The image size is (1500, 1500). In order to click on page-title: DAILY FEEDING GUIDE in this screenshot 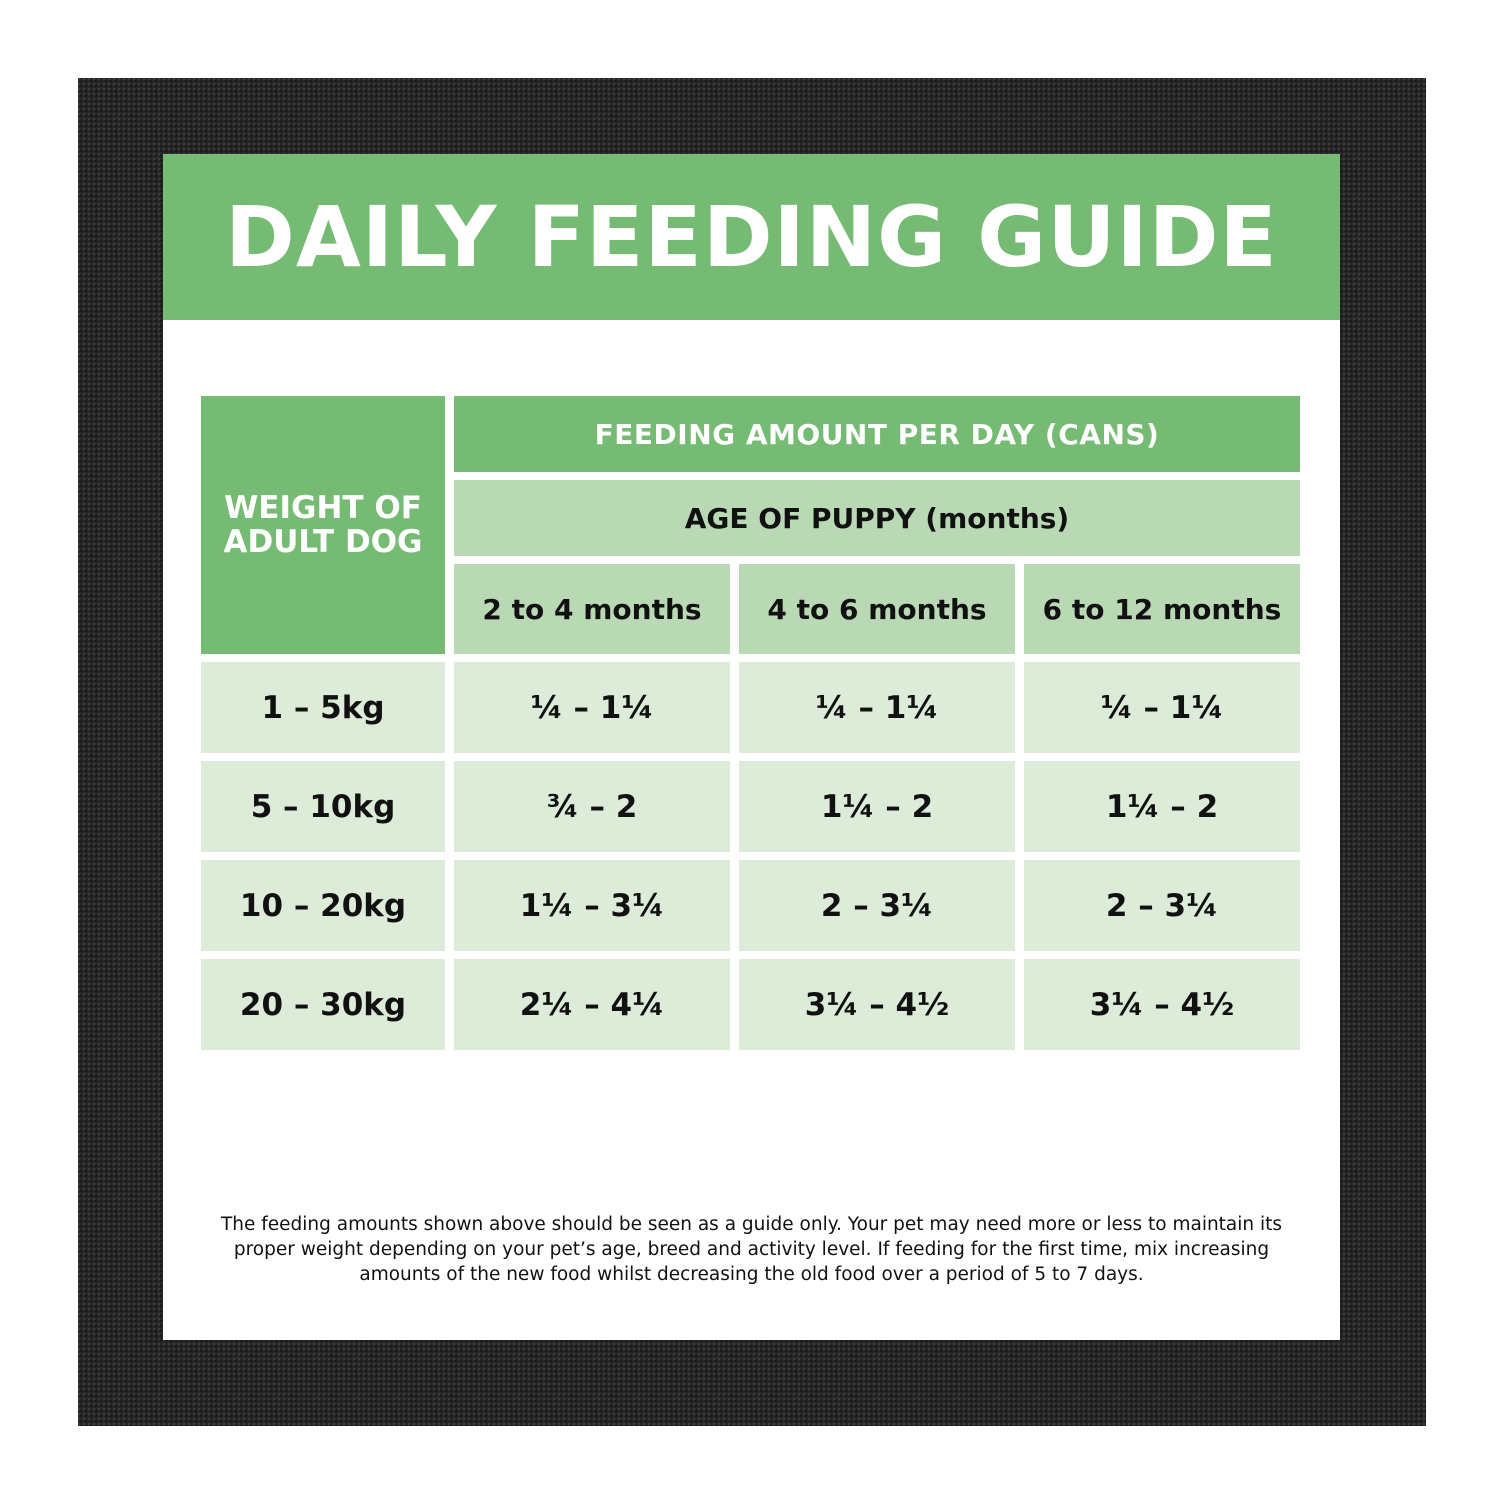, I will do `click(751, 237)`.